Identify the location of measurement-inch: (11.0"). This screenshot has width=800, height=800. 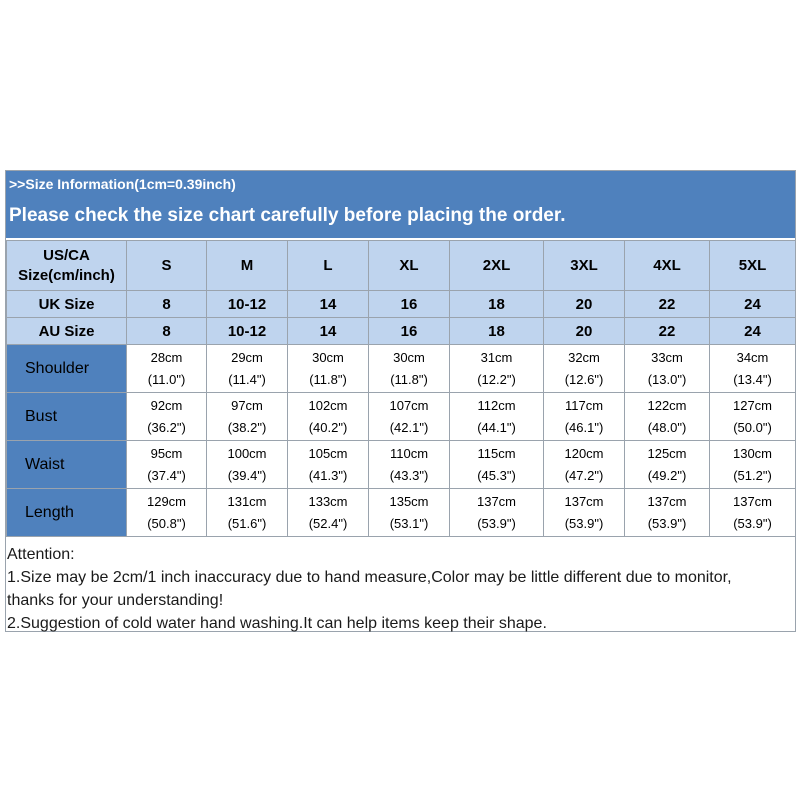
(166, 379).